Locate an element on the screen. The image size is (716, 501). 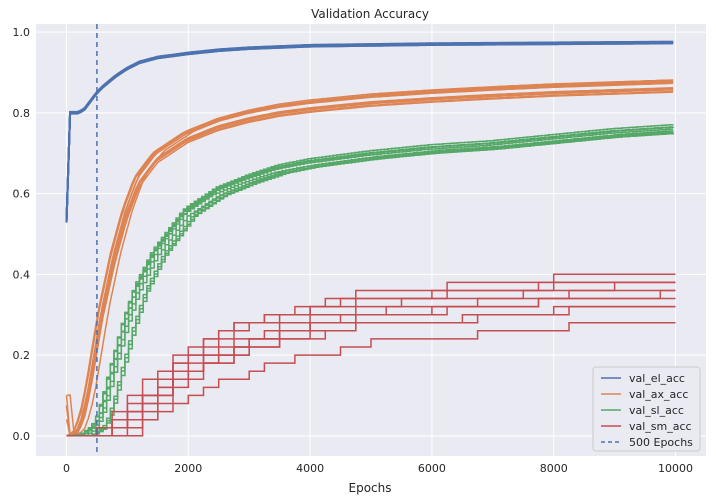
chart-title: Validation Accuracy is located at coordinates (370, 14).